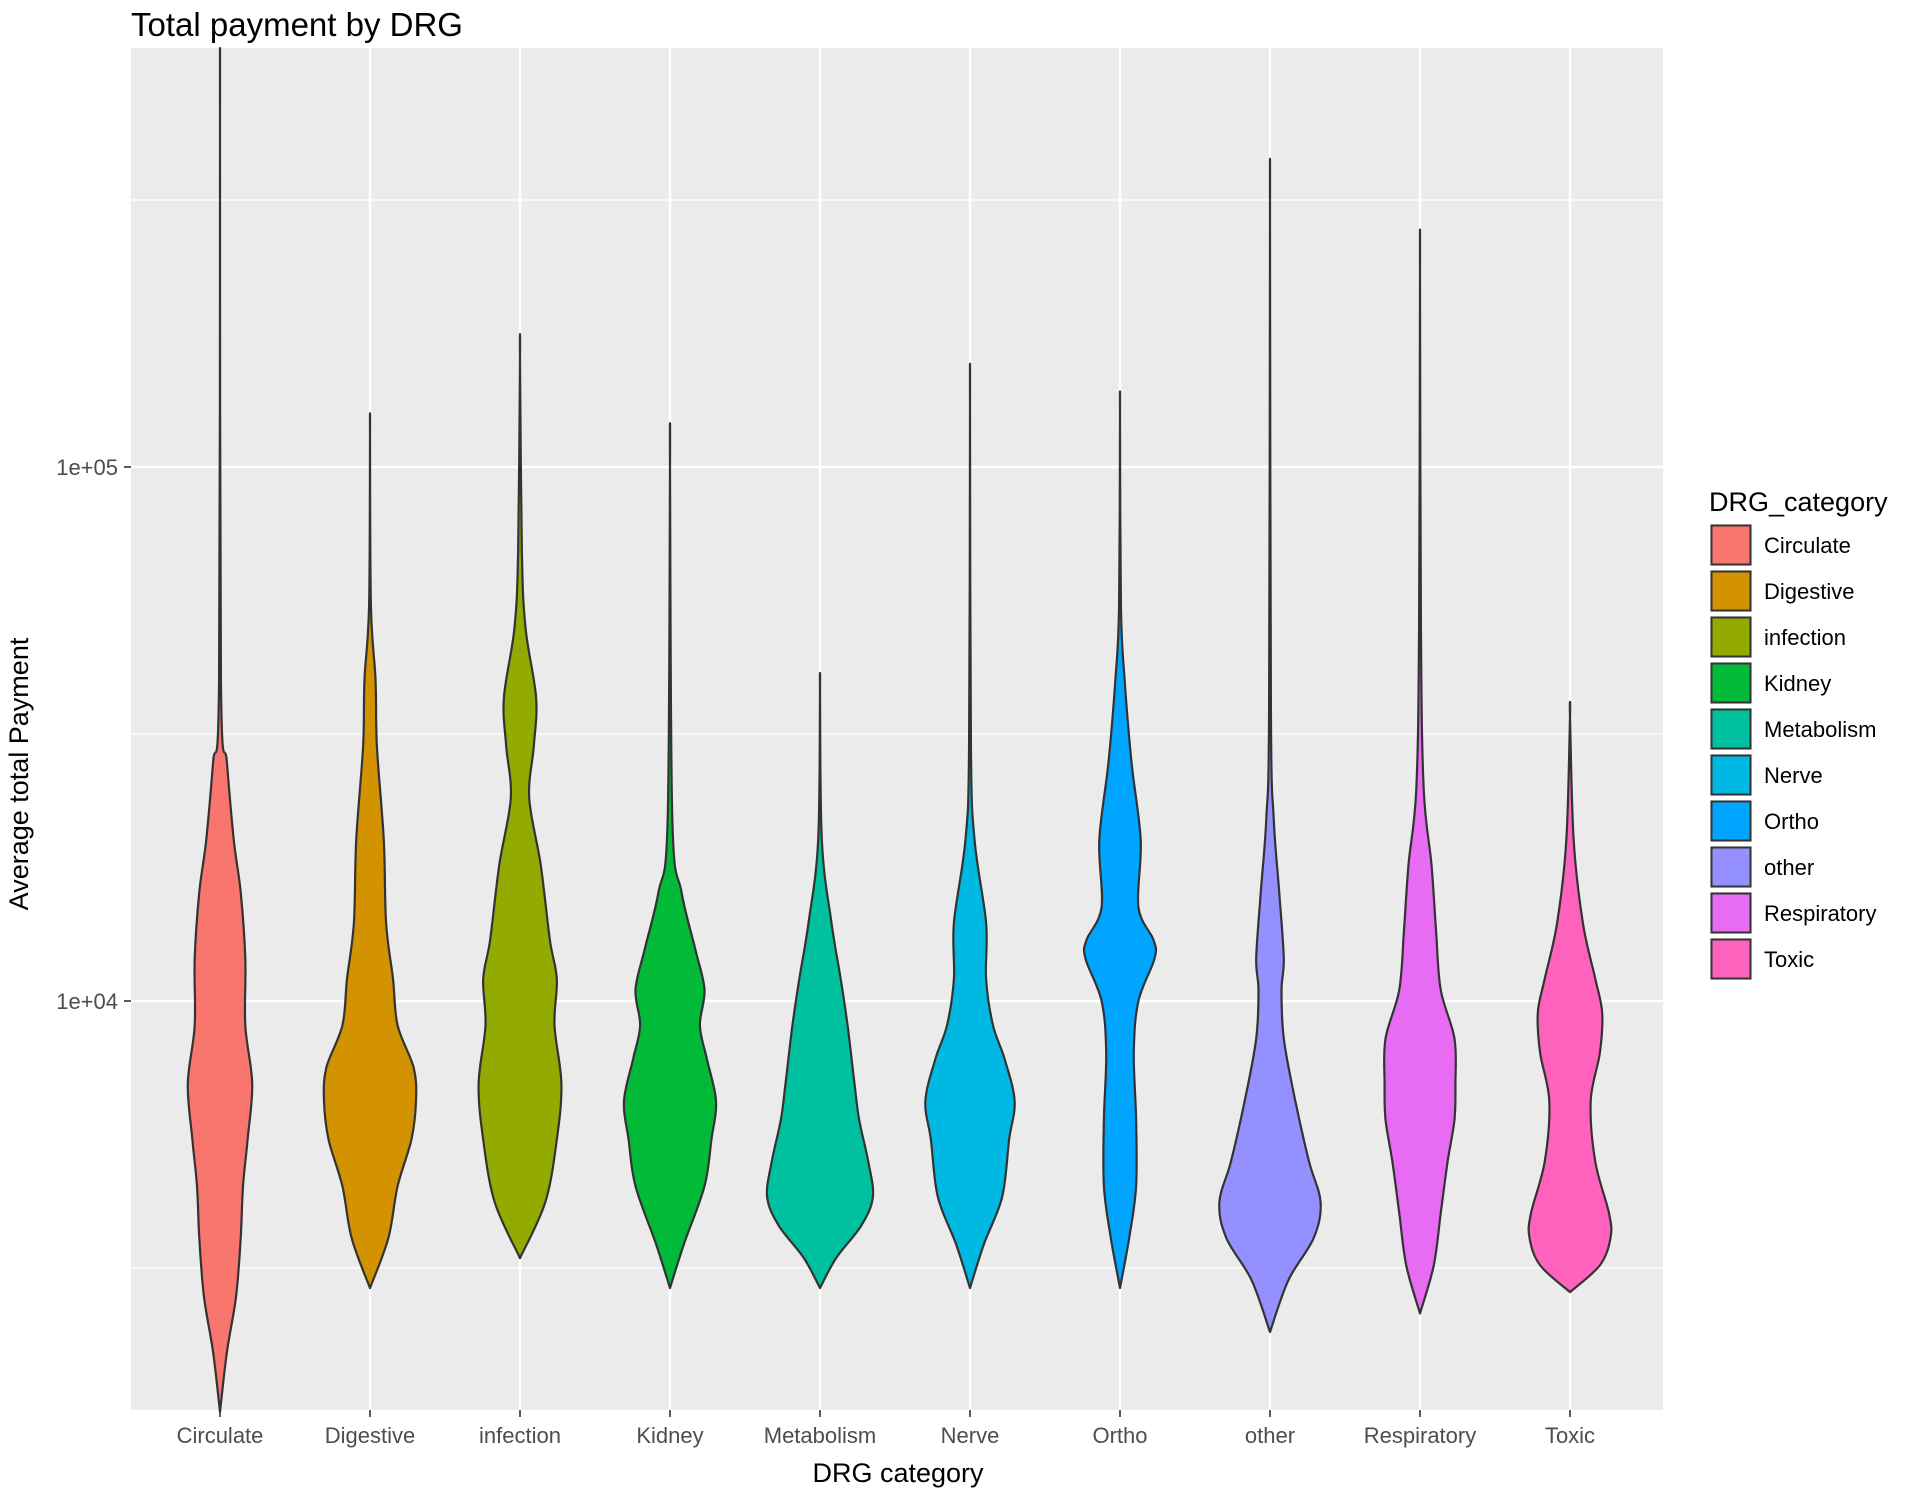 The image size is (1918, 1494). Describe the element at coordinates (1270, 1435) in the screenshot. I see `x-tick-label: other` at that location.